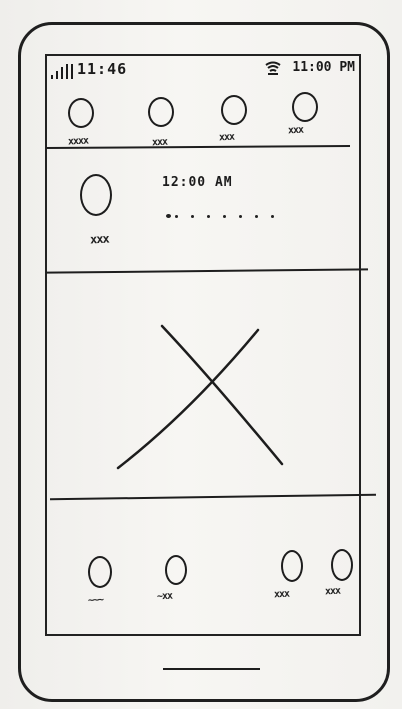 This screenshot has width=402, height=709. I want to click on signal-icon, so click(62, 71).